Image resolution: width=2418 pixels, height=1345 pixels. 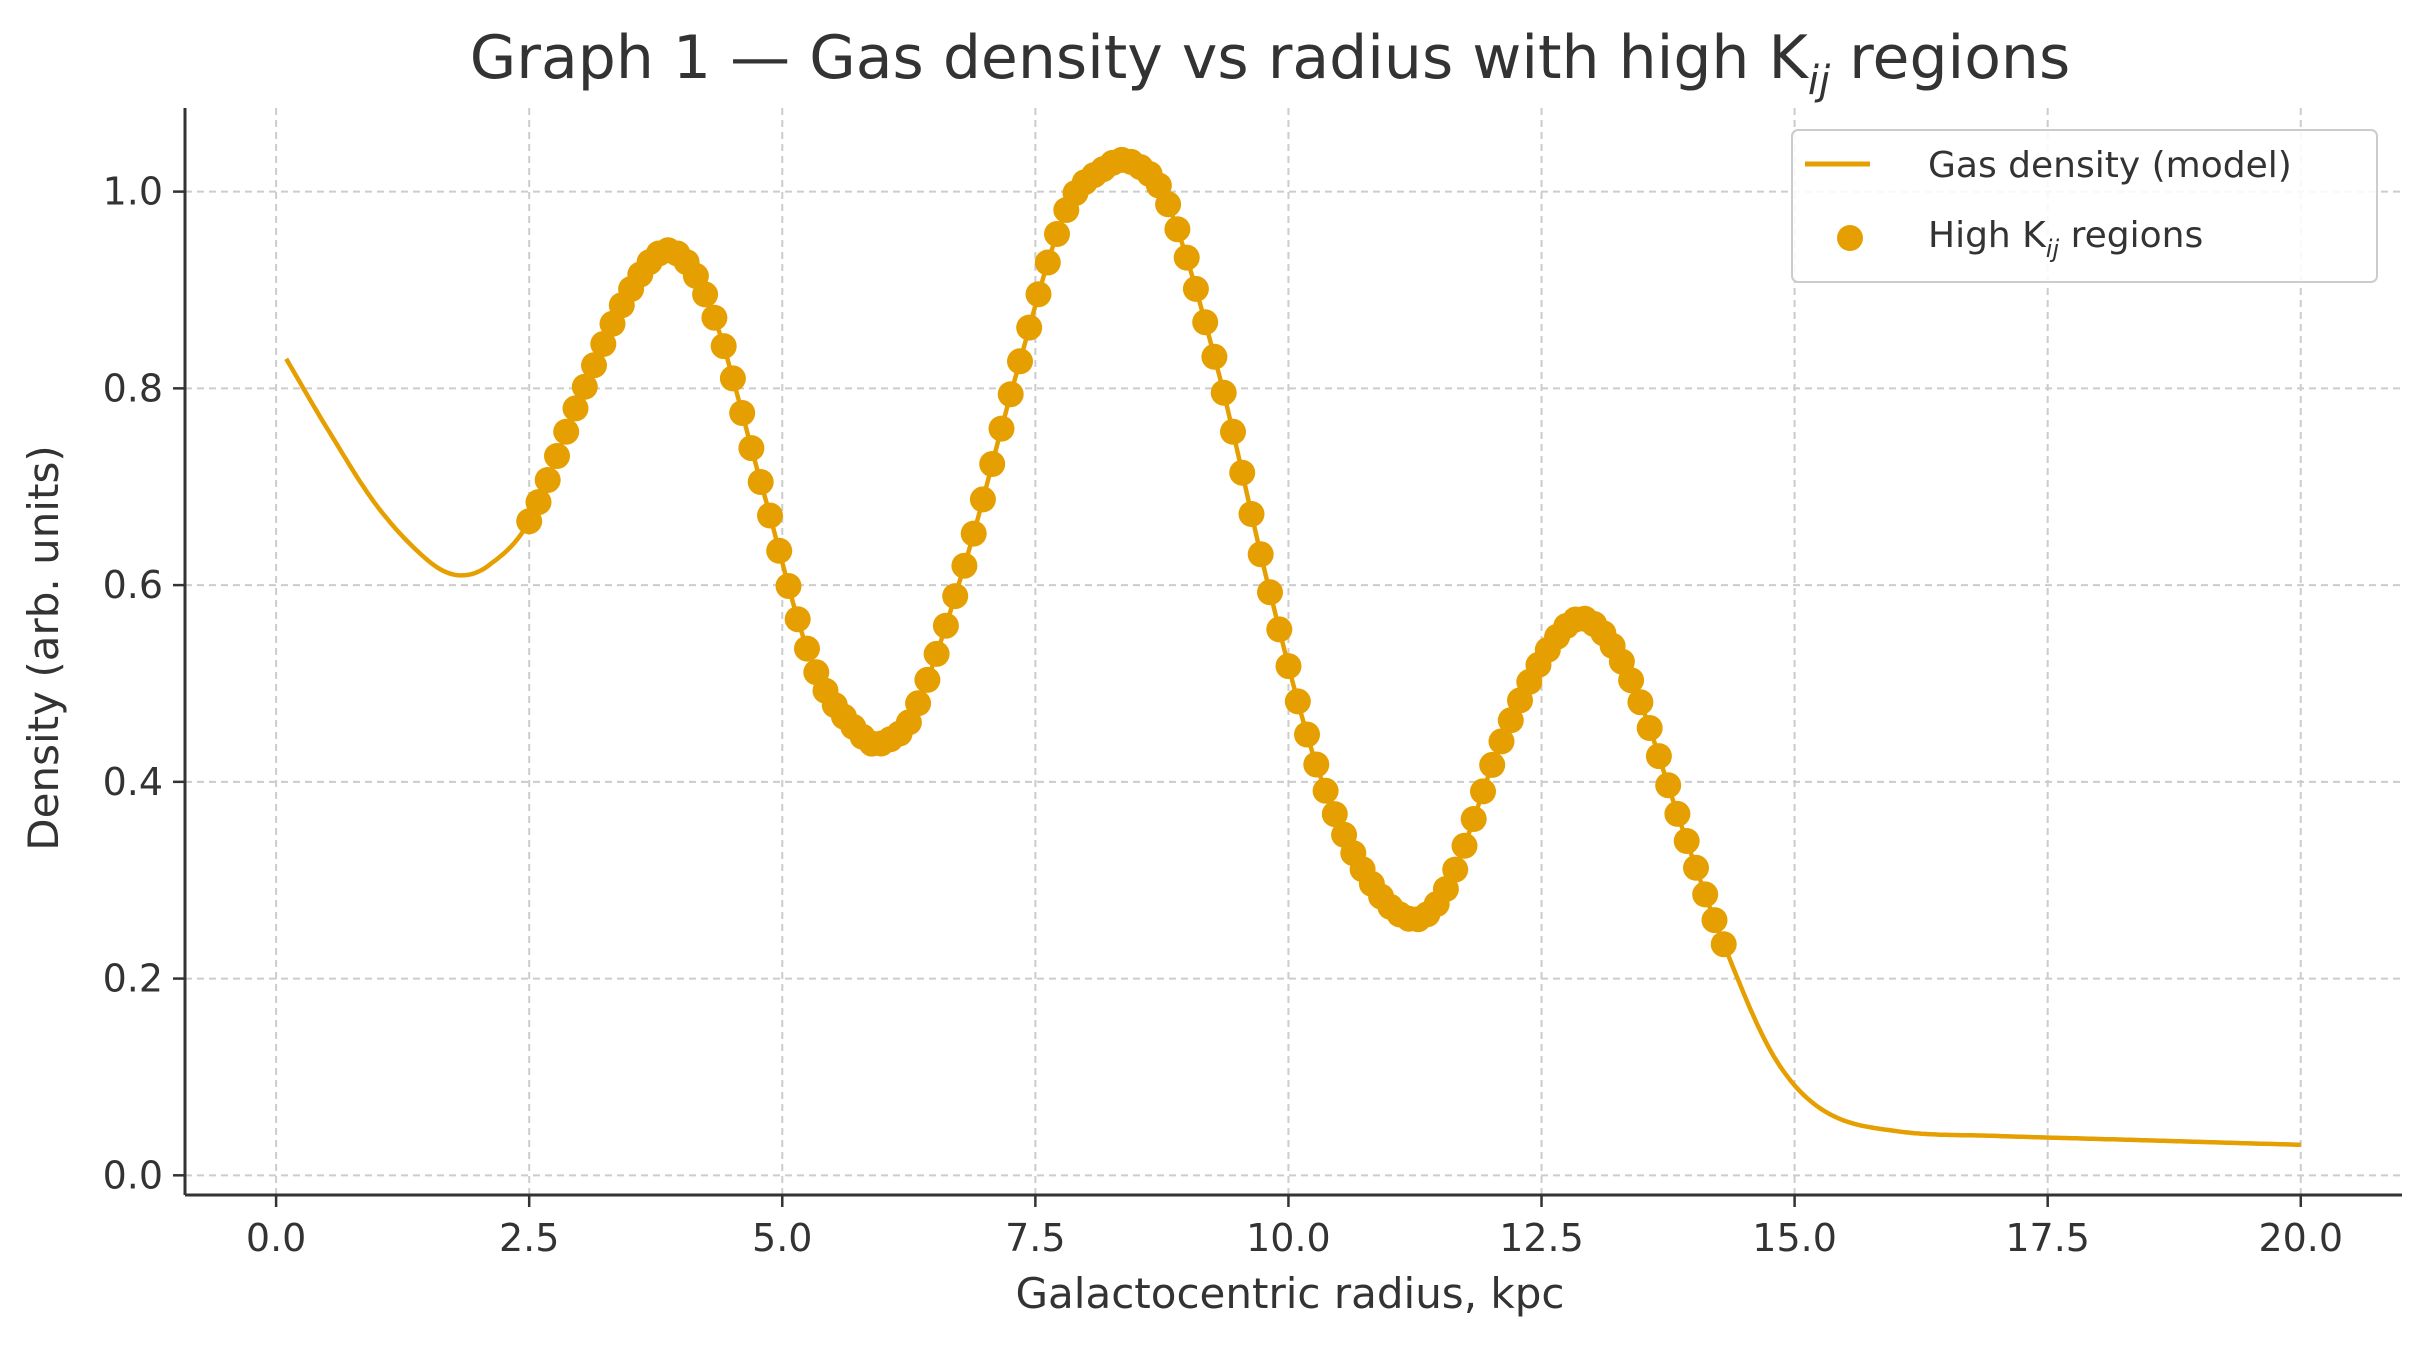 What do you see at coordinates (1035, 1238) in the screenshot?
I see `x-tick-label: 7.5` at bounding box center [1035, 1238].